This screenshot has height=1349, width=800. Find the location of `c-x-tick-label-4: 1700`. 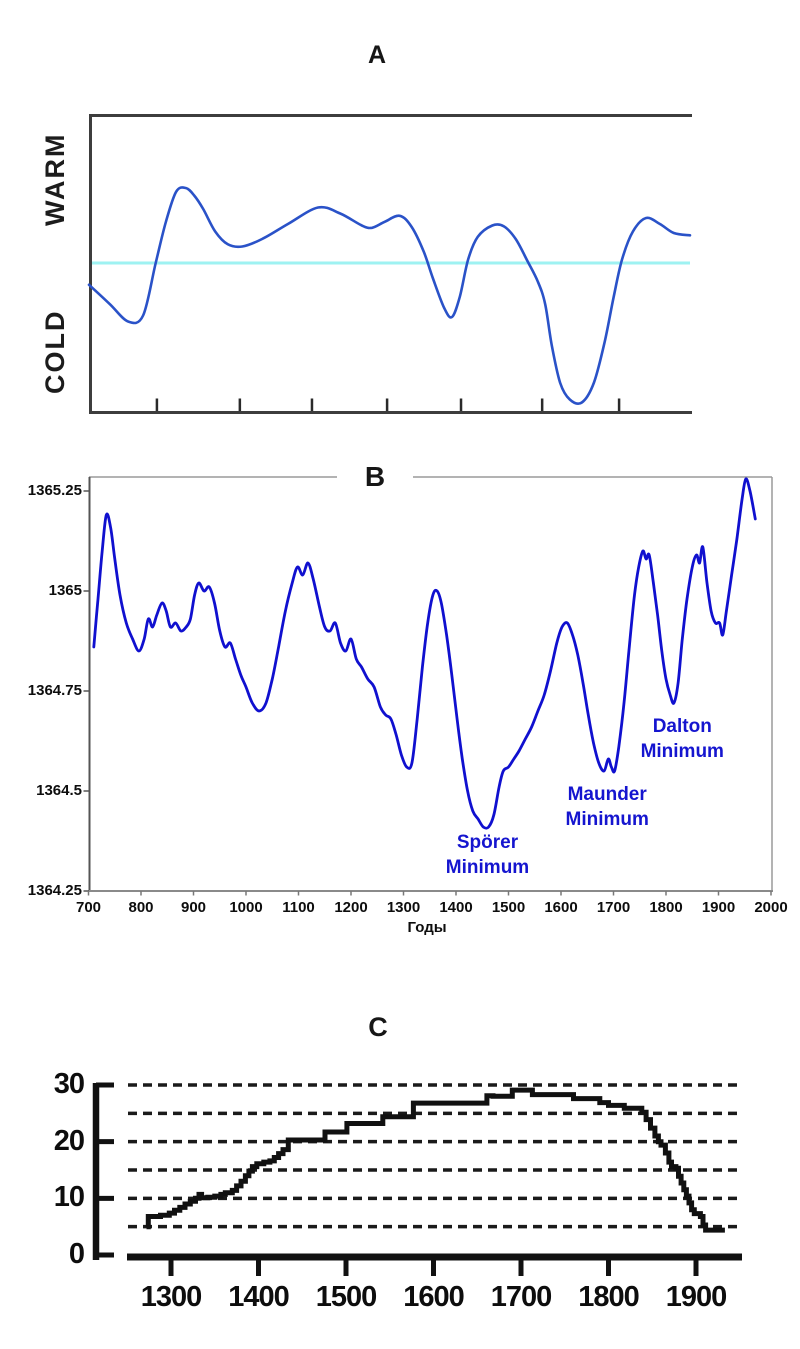

c-x-tick-label-4: 1700 is located at coordinates (521, 1297).